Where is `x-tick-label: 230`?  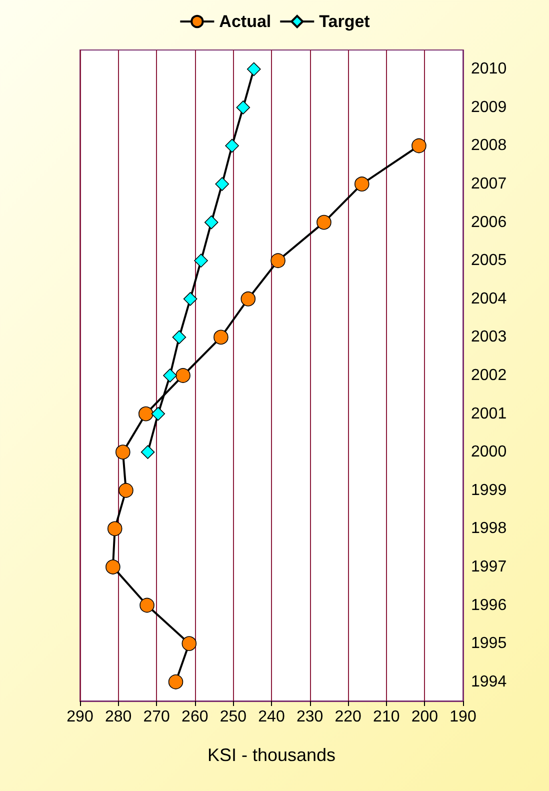 x-tick-label: 230 is located at coordinates (310, 717).